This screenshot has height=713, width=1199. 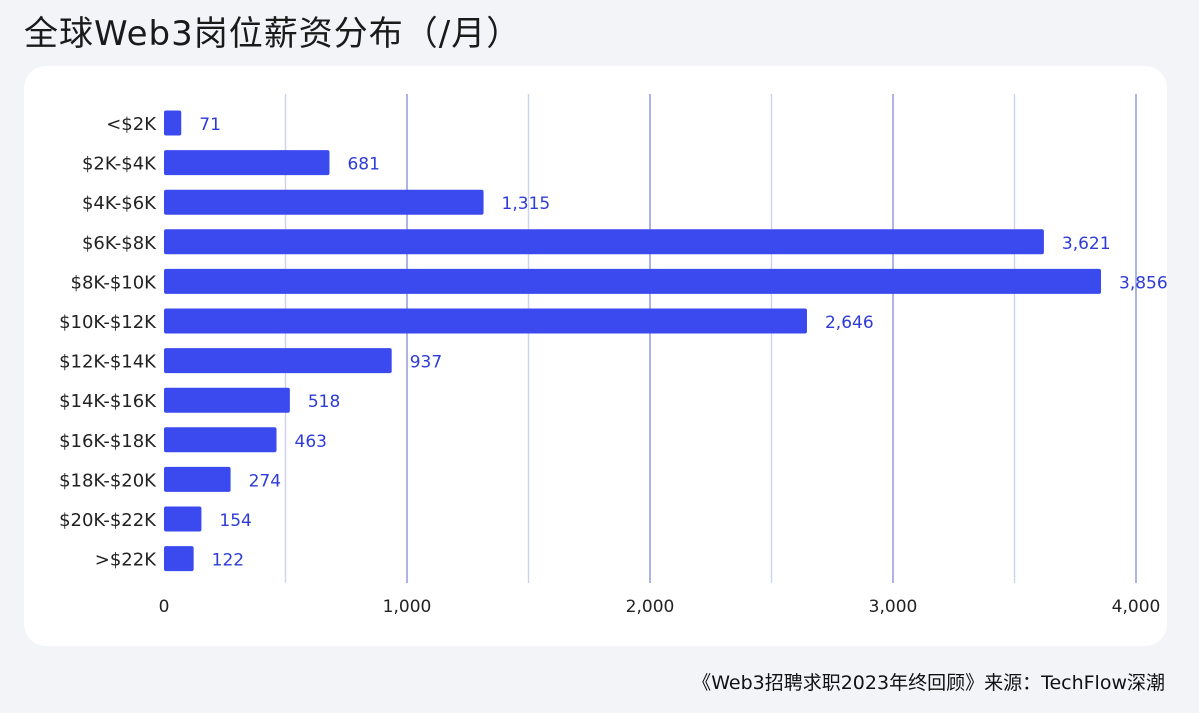 What do you see at coordinates (126, 560) in the screenshot?
I see `category-label: >$22K` at bounding box center [126, 560].